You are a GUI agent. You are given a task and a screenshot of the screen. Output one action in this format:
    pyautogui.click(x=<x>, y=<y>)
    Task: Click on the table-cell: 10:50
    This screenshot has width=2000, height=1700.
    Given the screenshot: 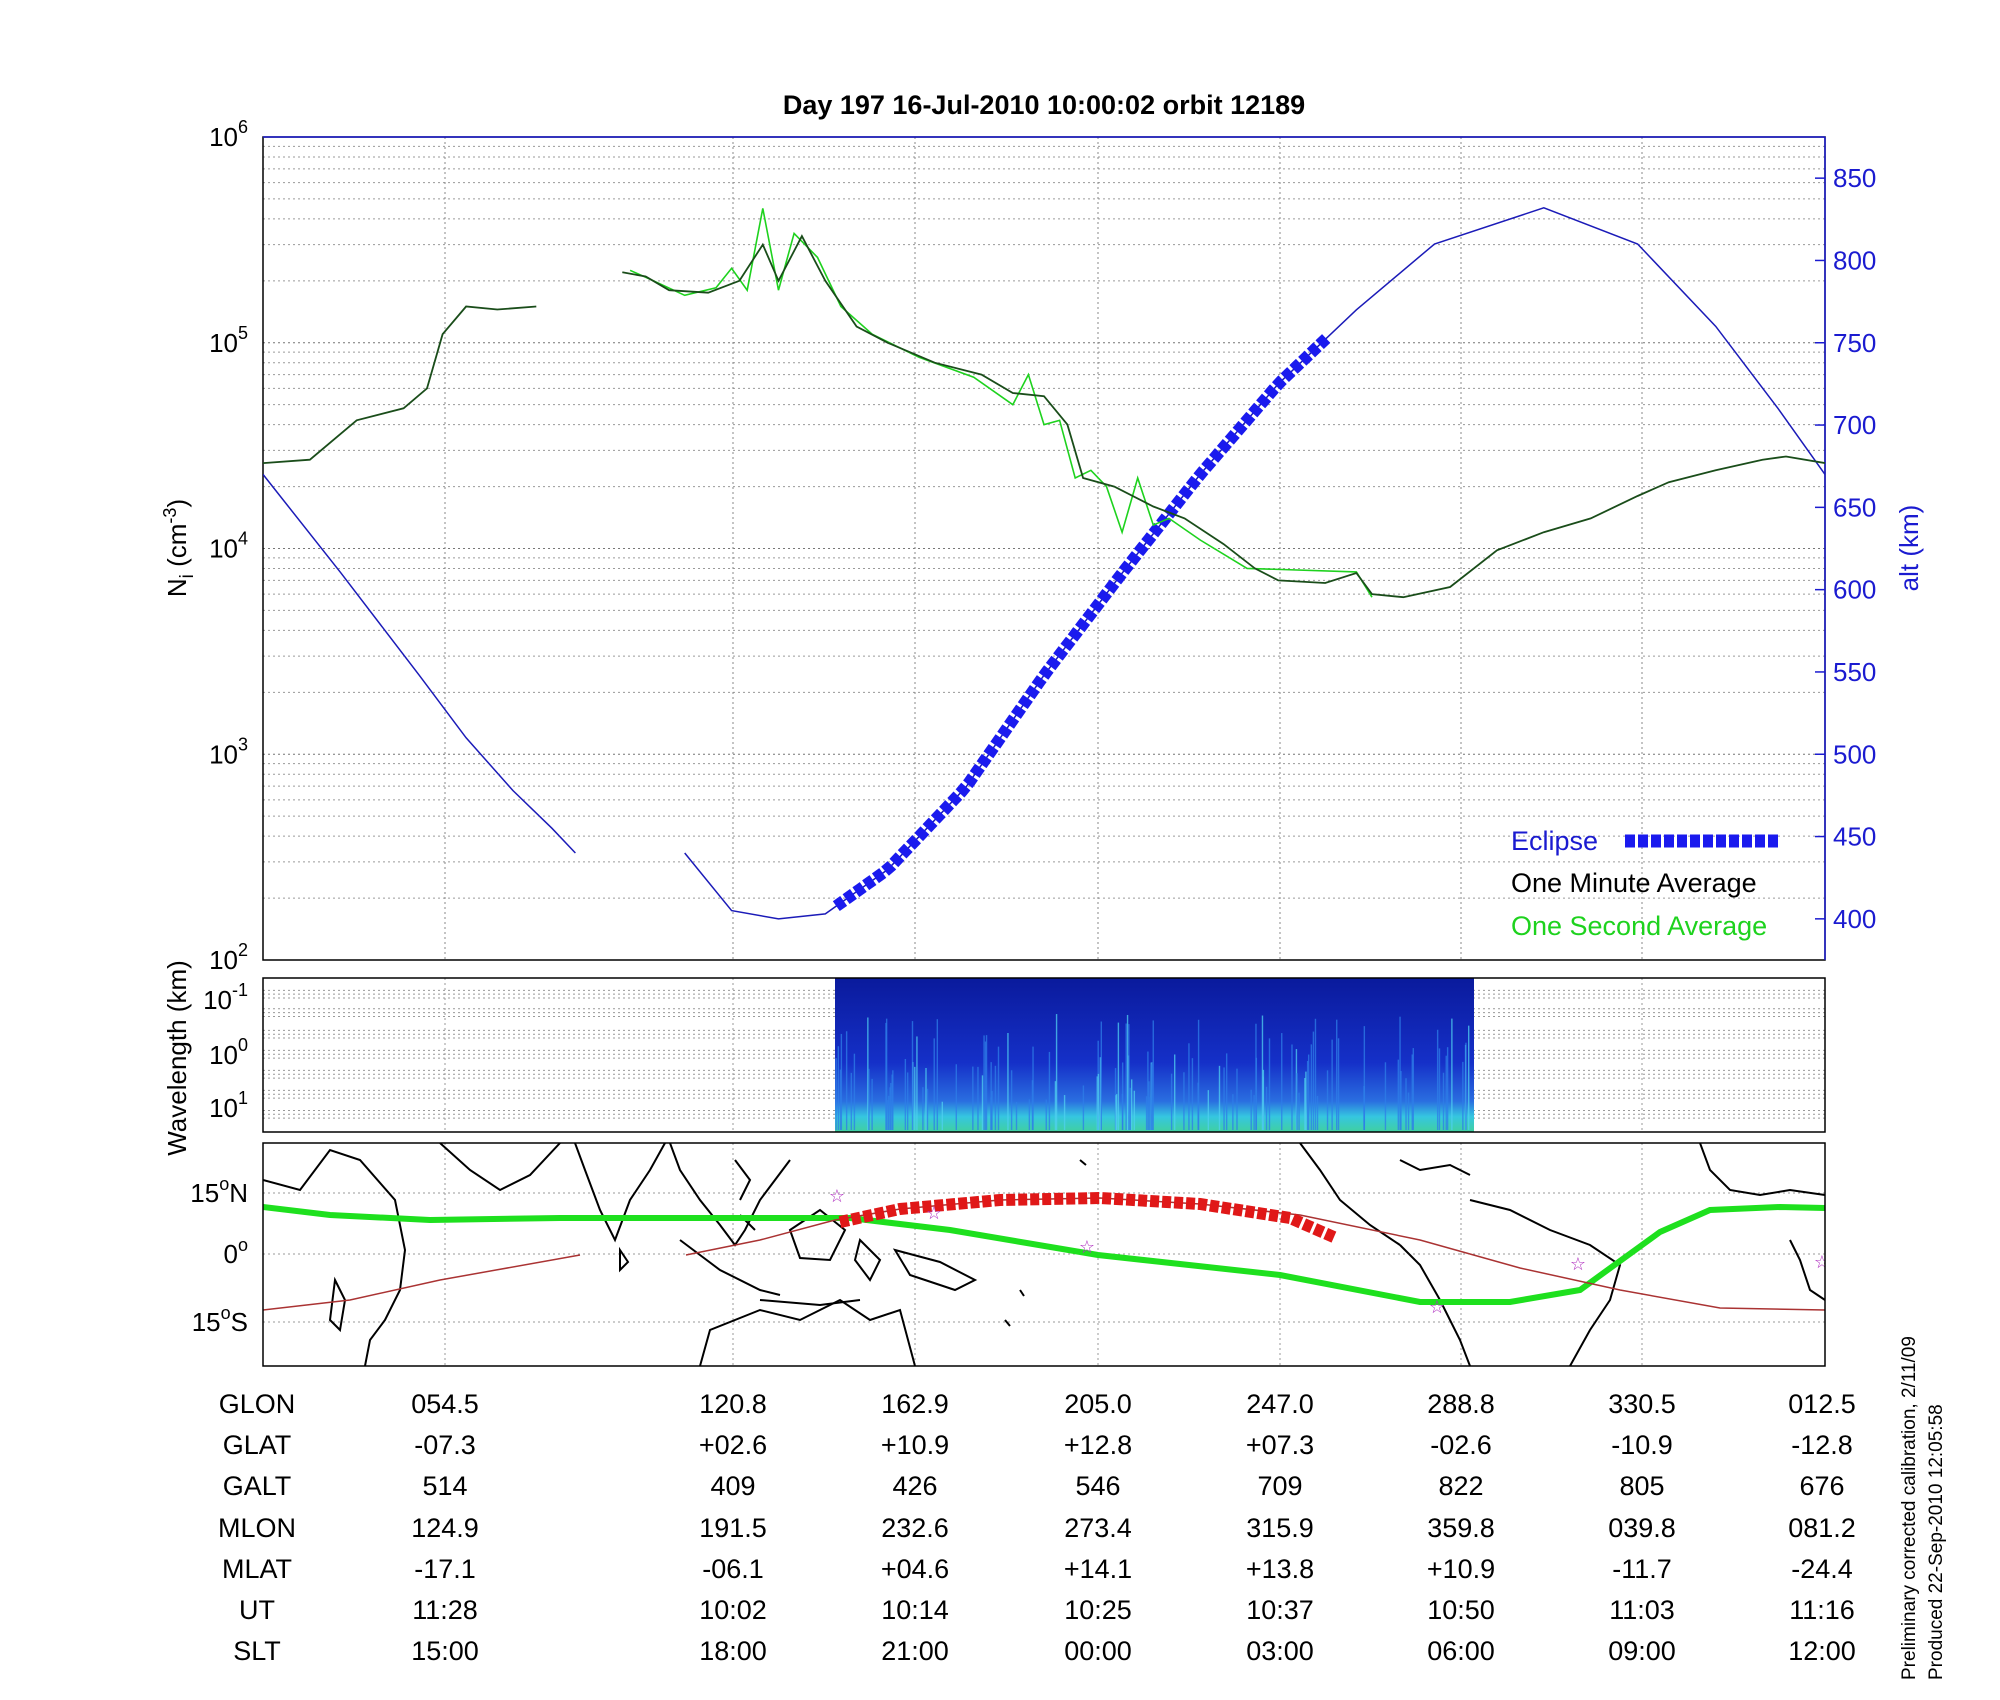 What is the action you would take?
    pyautogui.click(x=1461, y=1610)
    